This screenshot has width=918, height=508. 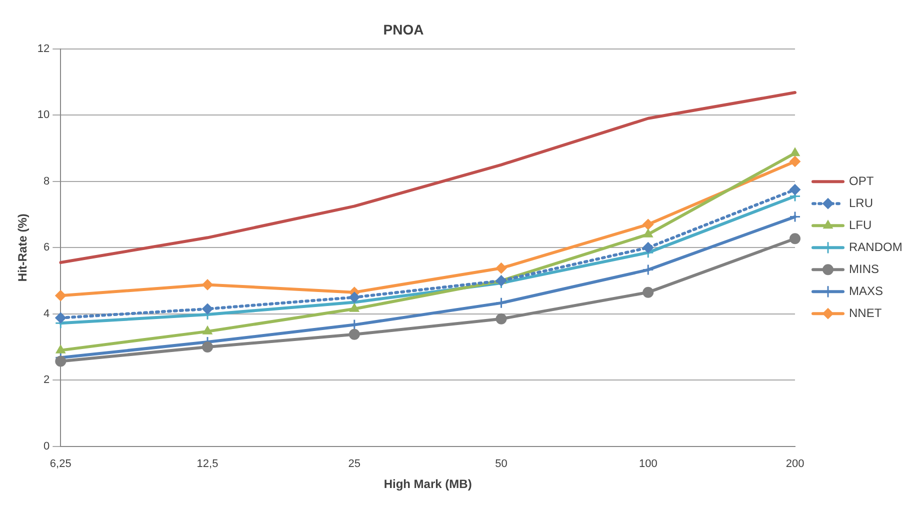 What do you see at coordinates (428, 484) in the screenshot?
I see `x-axis-title: High Mark (MB)` at bounding box center [428, 484].